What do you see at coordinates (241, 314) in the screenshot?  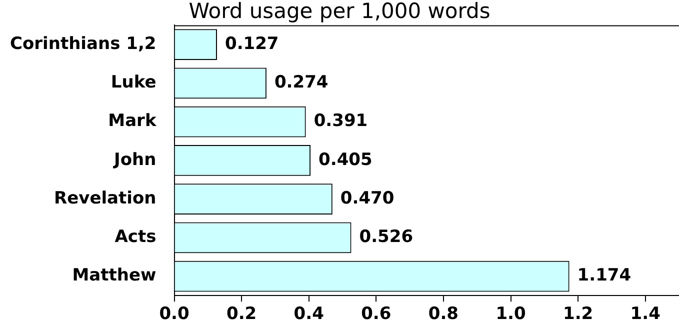 I see `x-tick-label: 0.2` at bounding box center [241, 314].